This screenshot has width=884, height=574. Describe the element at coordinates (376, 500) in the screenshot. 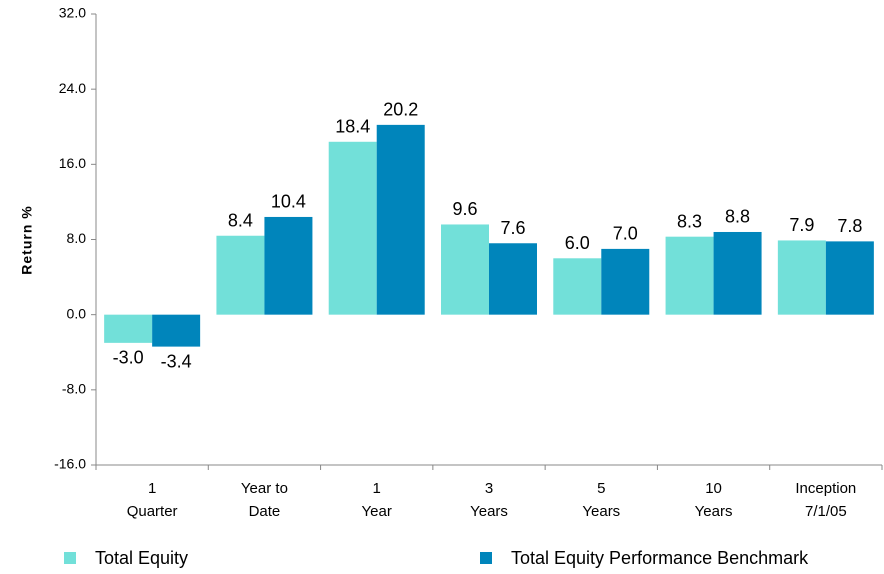

I see `x-tick-label: 1 Year` at that location.